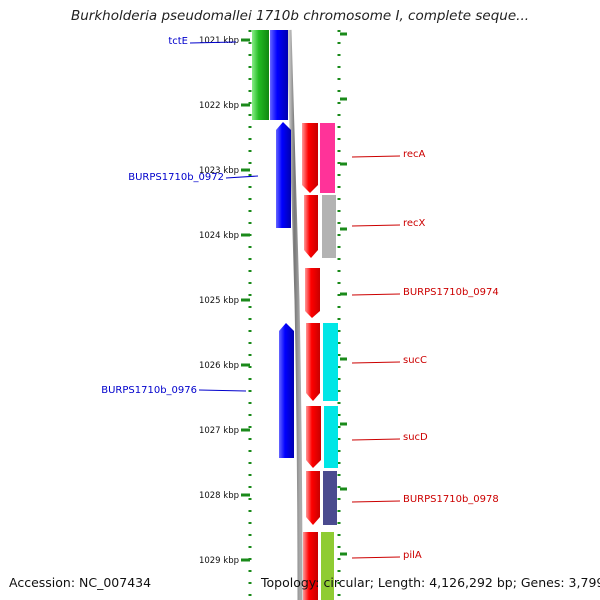 Image resolution: width=600 pixels, height=600 pixels. What do you see at coordinates (330, 362) in the screenshot?
I see `cog-succ-cyan` at bounding box center [330, 362].